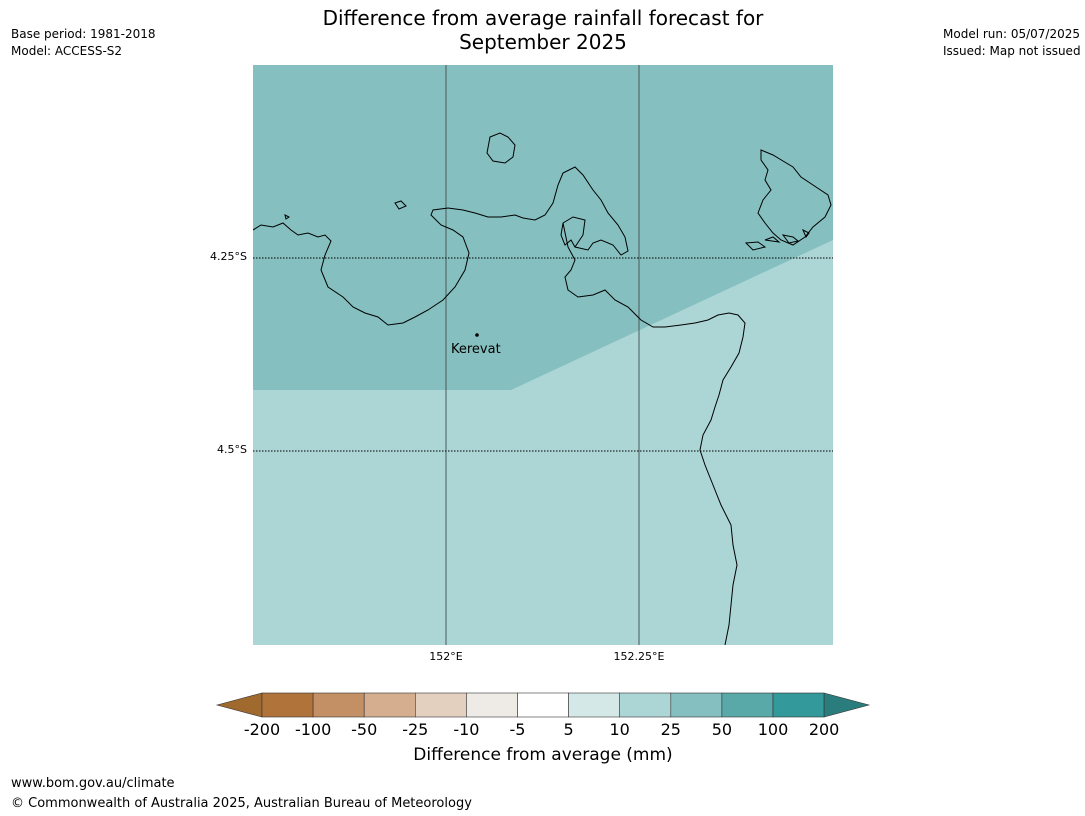  Describe the element at coordinates (568, 729) in the screenshot. I see `colorbar-tick-label: 5` at that location.